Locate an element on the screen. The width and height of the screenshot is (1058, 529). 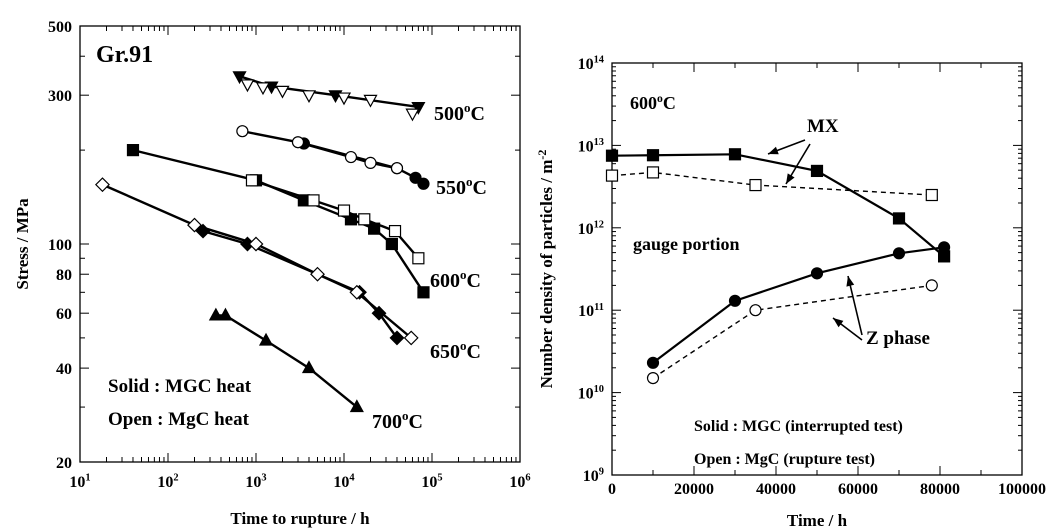
left-x-tick-label: 10¹ is located at coordinates (79, 482).